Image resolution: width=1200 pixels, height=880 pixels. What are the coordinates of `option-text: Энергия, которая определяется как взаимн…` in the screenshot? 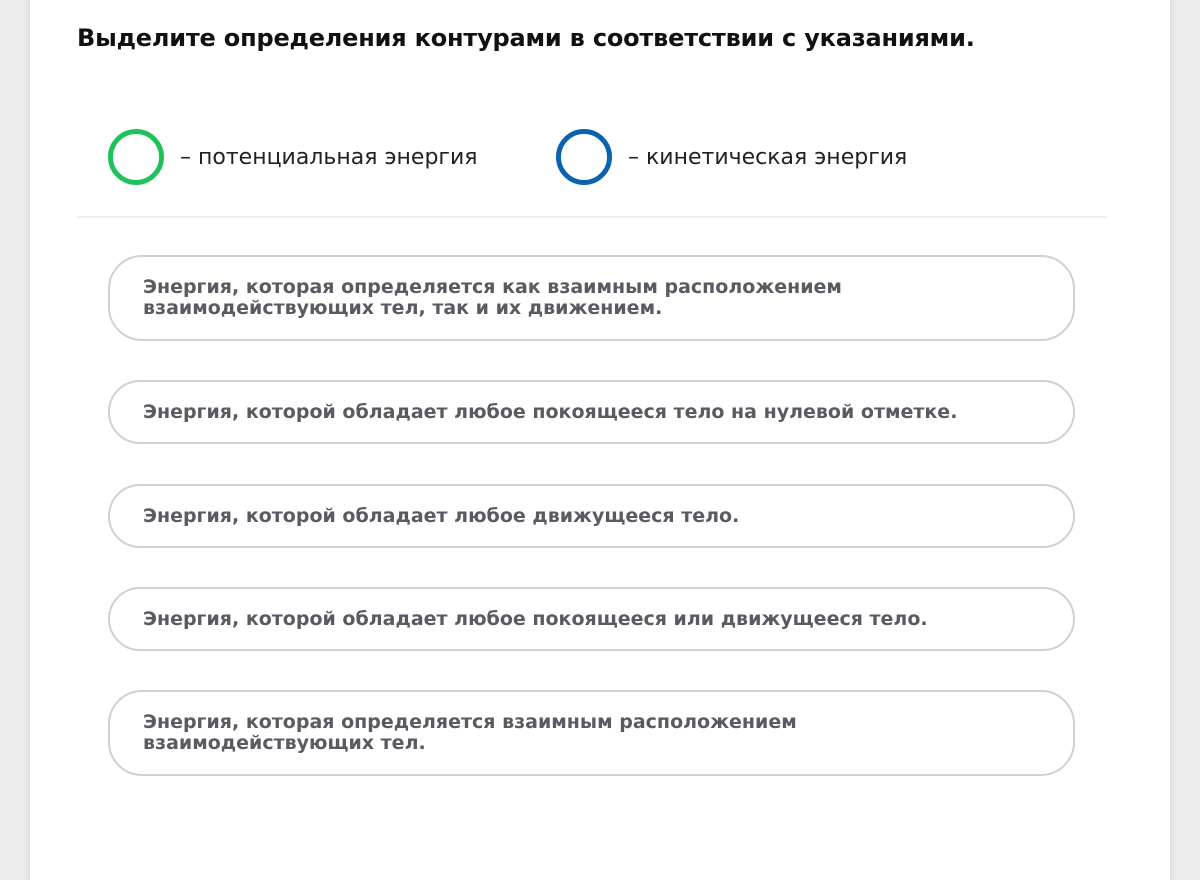 It's located at (492, 297).